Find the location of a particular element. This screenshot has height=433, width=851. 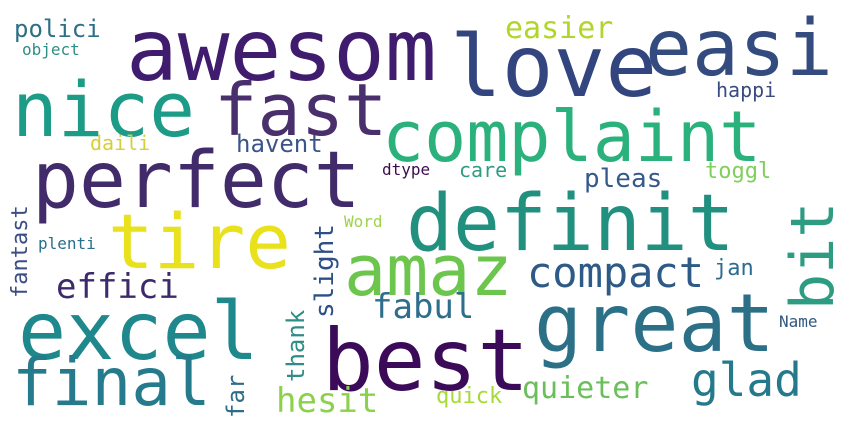

word-great: great is located at coordinates (654, 323).